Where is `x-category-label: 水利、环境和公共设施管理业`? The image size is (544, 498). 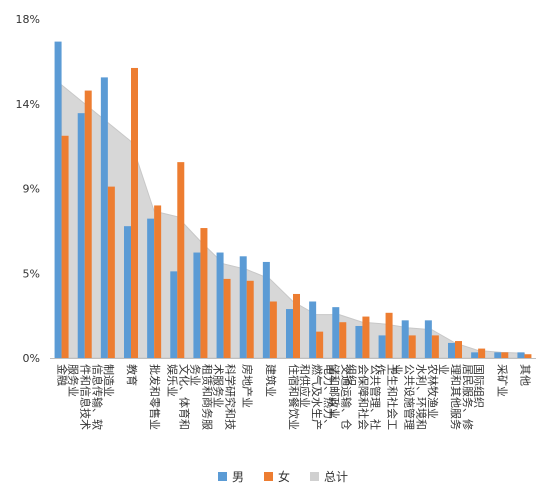
x-category-label: 水利、环境和公共设施管理业 is located at coordinates (410, 397).